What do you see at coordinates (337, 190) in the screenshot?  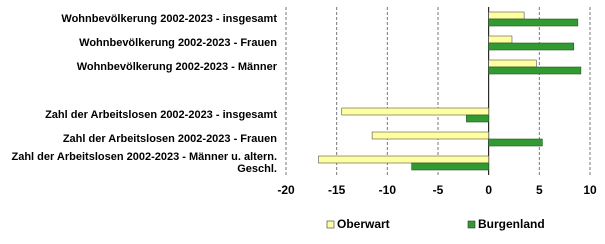 I see `x-tick-label: -15` at bounding box center [337, 190].